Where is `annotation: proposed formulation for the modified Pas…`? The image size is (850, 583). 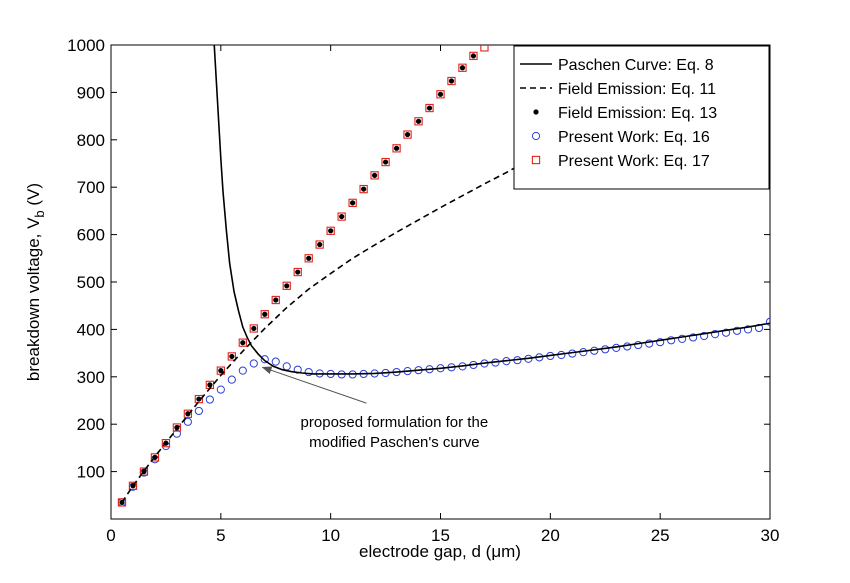
annotation: proposed formulation for the modified Pas… is located at coordinates (375, 408).